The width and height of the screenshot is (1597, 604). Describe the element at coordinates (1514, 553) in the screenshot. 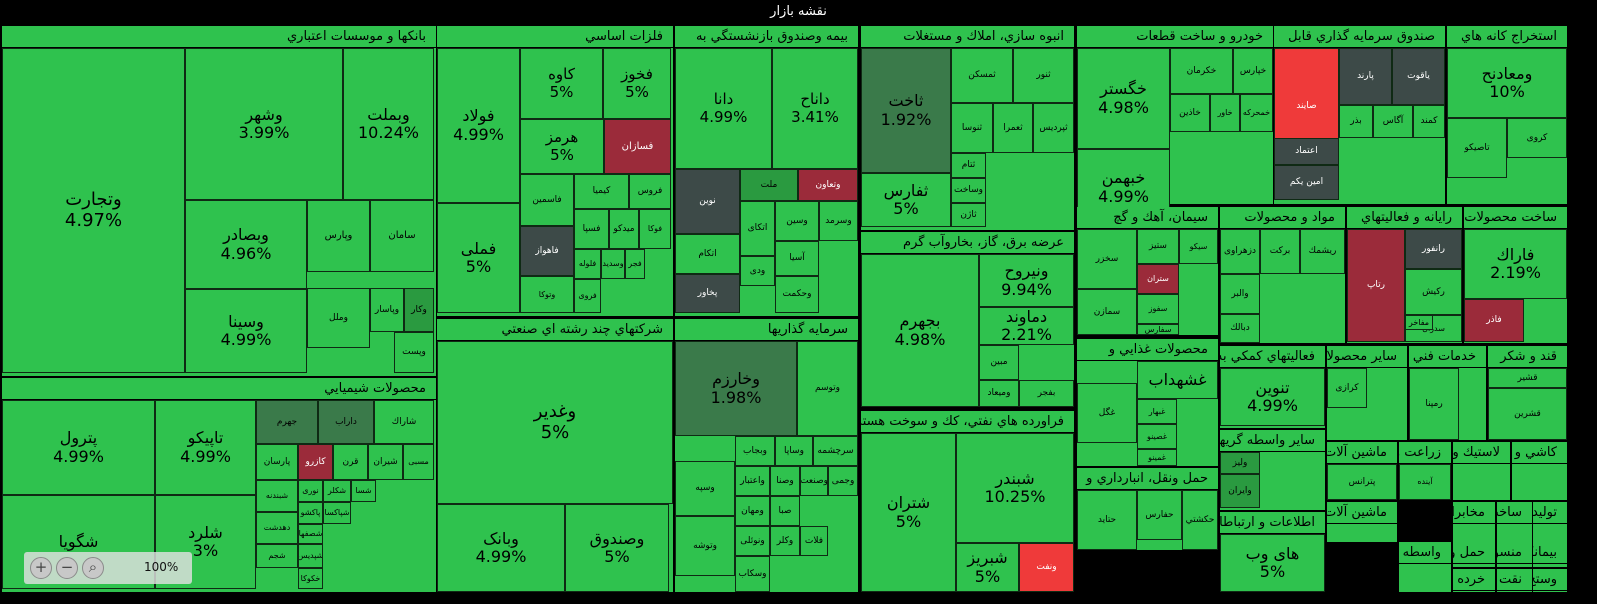

I see `sector-title: منسو` at that location.